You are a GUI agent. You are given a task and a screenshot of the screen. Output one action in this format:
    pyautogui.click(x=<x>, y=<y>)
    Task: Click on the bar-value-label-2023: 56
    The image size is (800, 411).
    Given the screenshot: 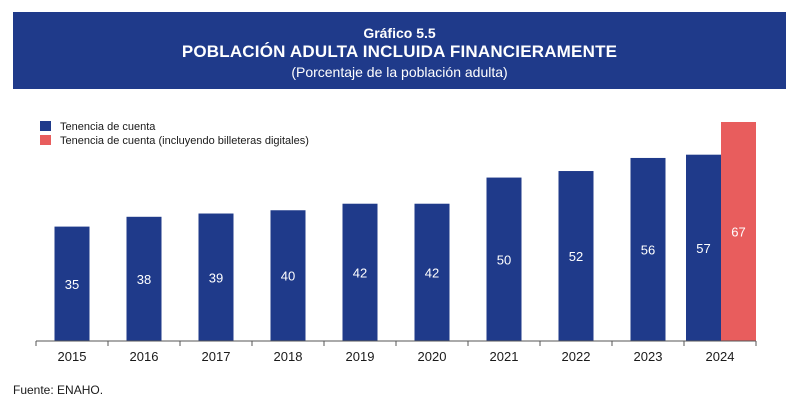 What is the action you would take?
    pyautogui.click(x=648, y=249)
    